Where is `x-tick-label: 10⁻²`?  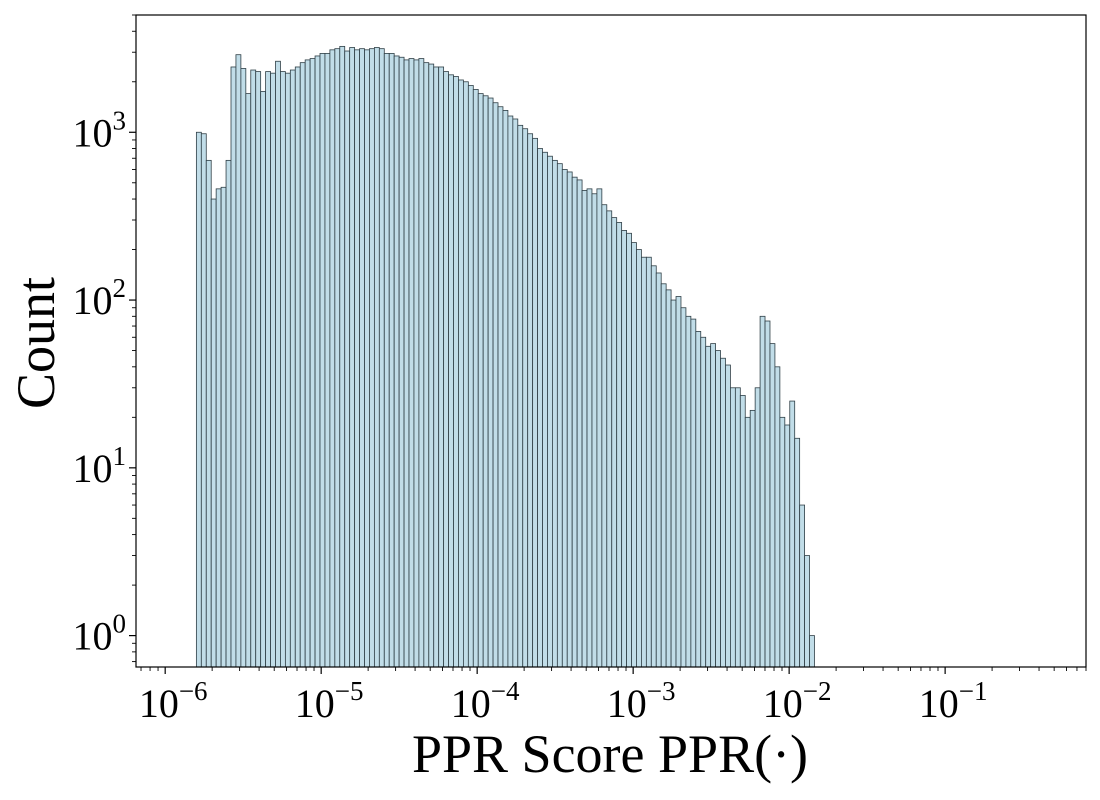
x-tick-label: 10⁻² is located at coordinates (797, 701).